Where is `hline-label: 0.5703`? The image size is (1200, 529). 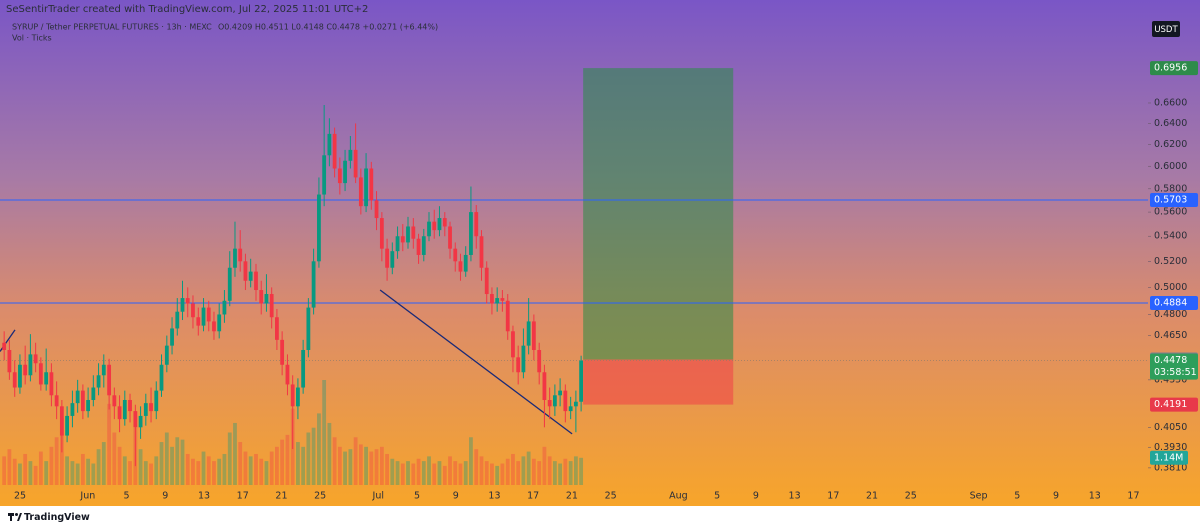
hline-label: 0.5703 is located at coordinates (1170, 199).